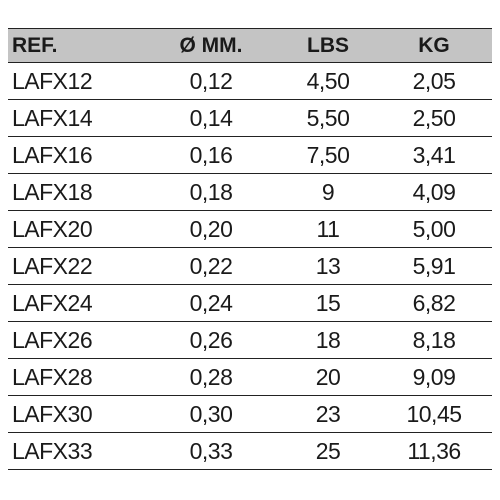  What do you see at coordinates (75, 118) in the screenshot?
I see `table-cell: LAFX14` at bounding box center [75, 118].